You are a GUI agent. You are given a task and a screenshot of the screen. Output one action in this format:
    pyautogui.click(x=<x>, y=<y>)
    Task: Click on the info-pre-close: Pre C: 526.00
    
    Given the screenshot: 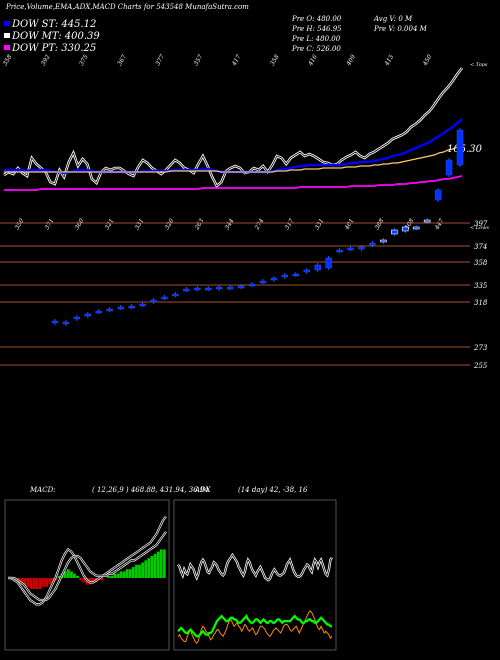 What is the action you would take?
    pyautogui.click(x=316, y=49)
    